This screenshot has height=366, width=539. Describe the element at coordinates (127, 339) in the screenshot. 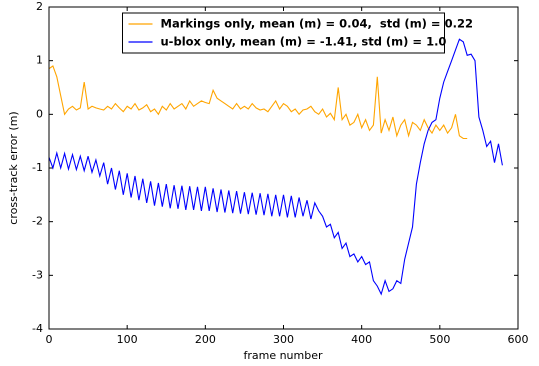

I see `x-tick-label: 100` at that location.